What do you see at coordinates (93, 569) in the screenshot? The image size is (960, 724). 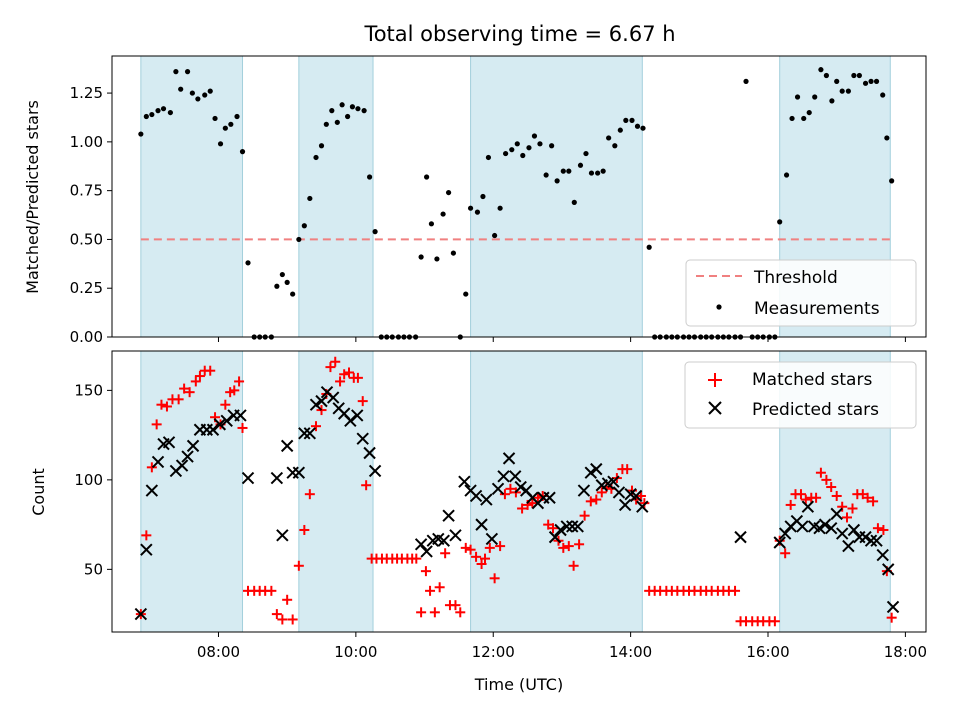 I see `bottom-y-tick-label: 50` at bounding box center [93, 569].